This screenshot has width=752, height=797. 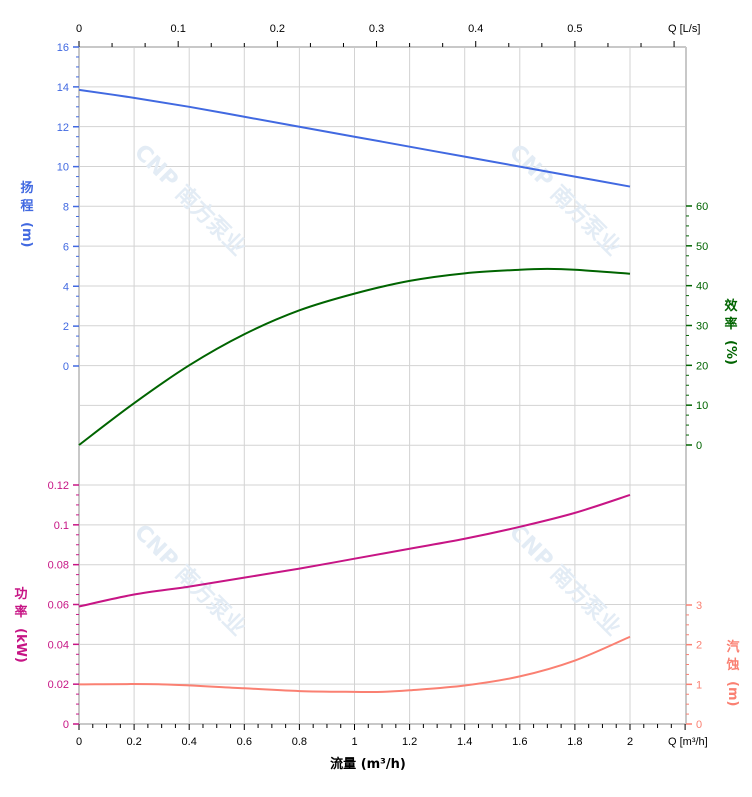 What do you see at coordinates (66, 725) in the screenshot?
I see `power-tick-label: 0` at bounding box center [66, 725].